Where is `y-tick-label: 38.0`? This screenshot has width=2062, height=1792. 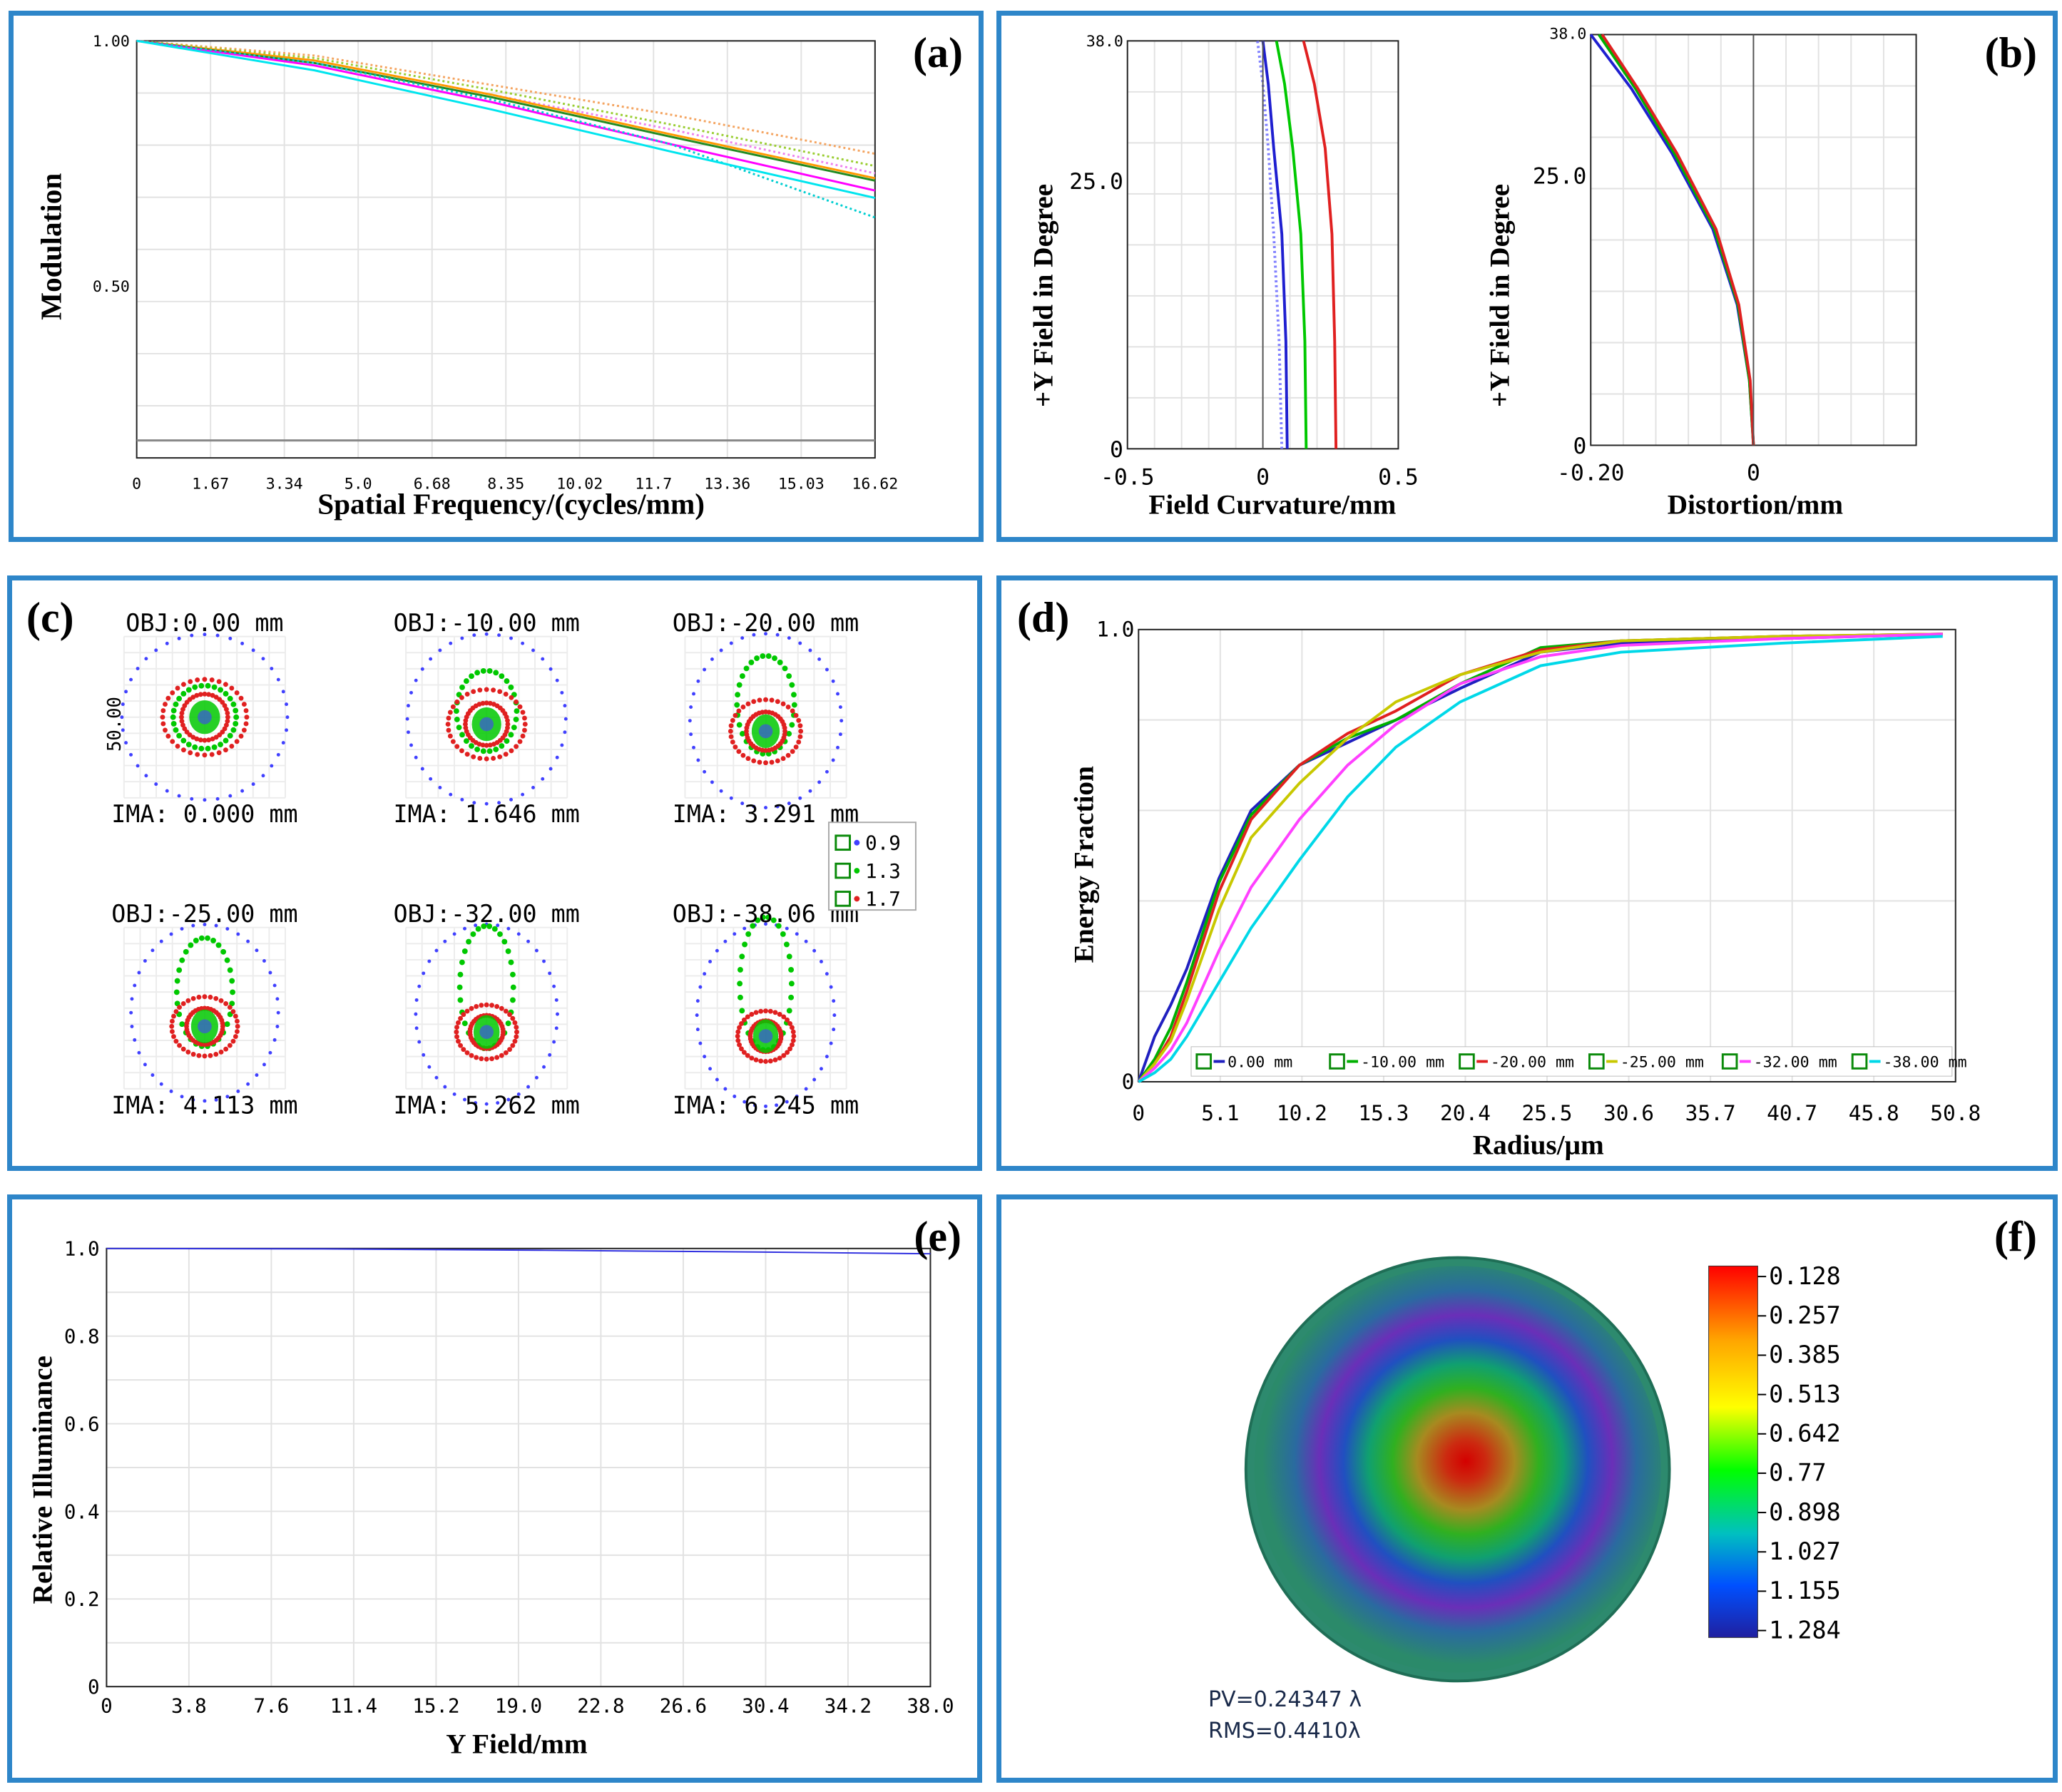 y-tick-label: 38.0 is located at coordinates (1104, 42).